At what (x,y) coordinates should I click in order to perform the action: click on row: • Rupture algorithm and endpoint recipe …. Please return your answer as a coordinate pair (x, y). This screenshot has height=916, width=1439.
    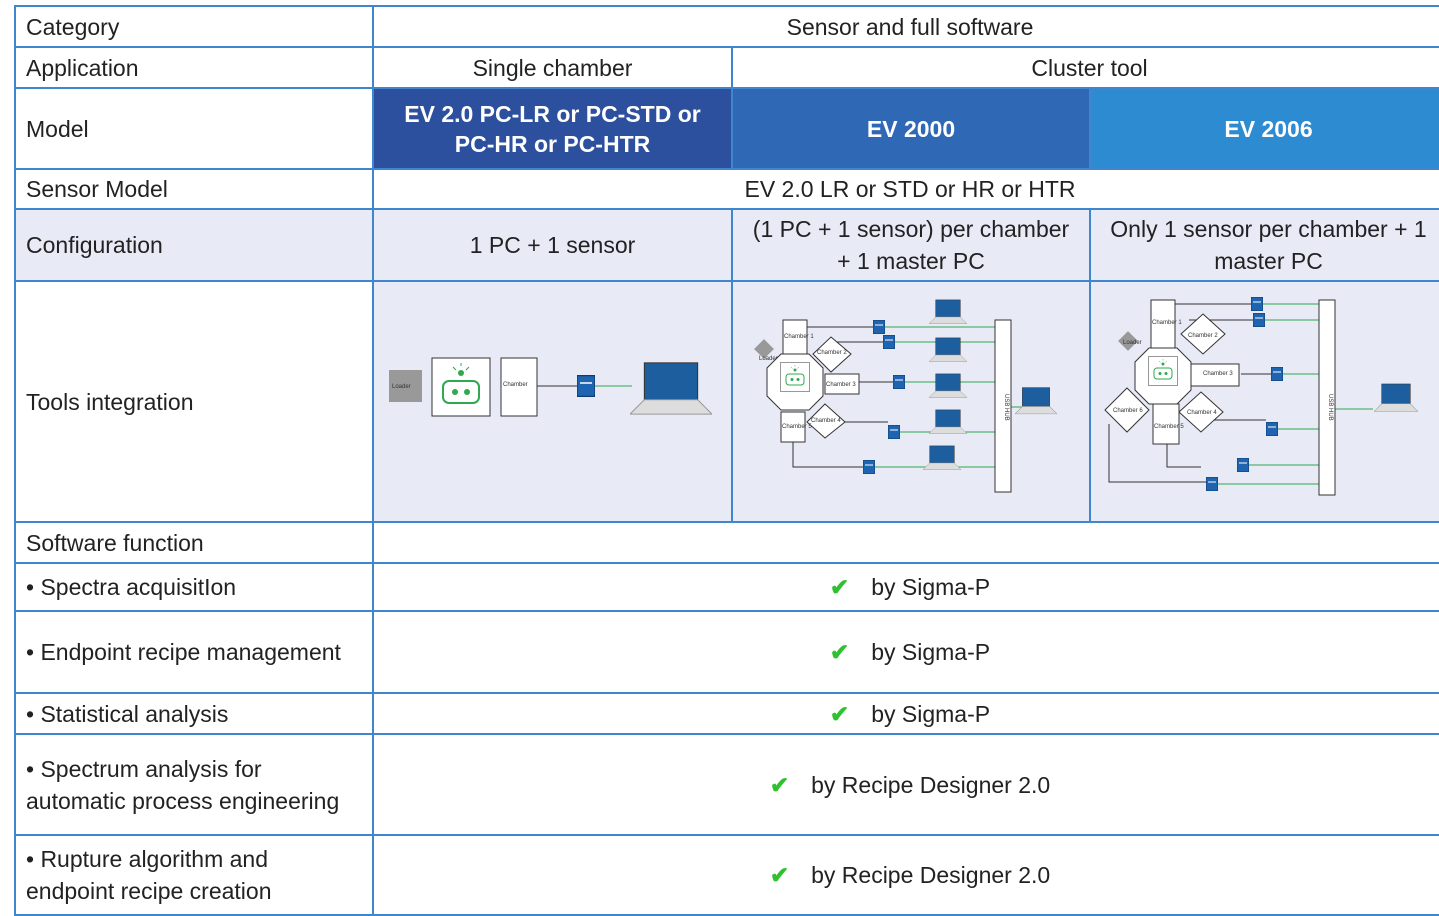
    Looking at the image, I should click on (726, 875).